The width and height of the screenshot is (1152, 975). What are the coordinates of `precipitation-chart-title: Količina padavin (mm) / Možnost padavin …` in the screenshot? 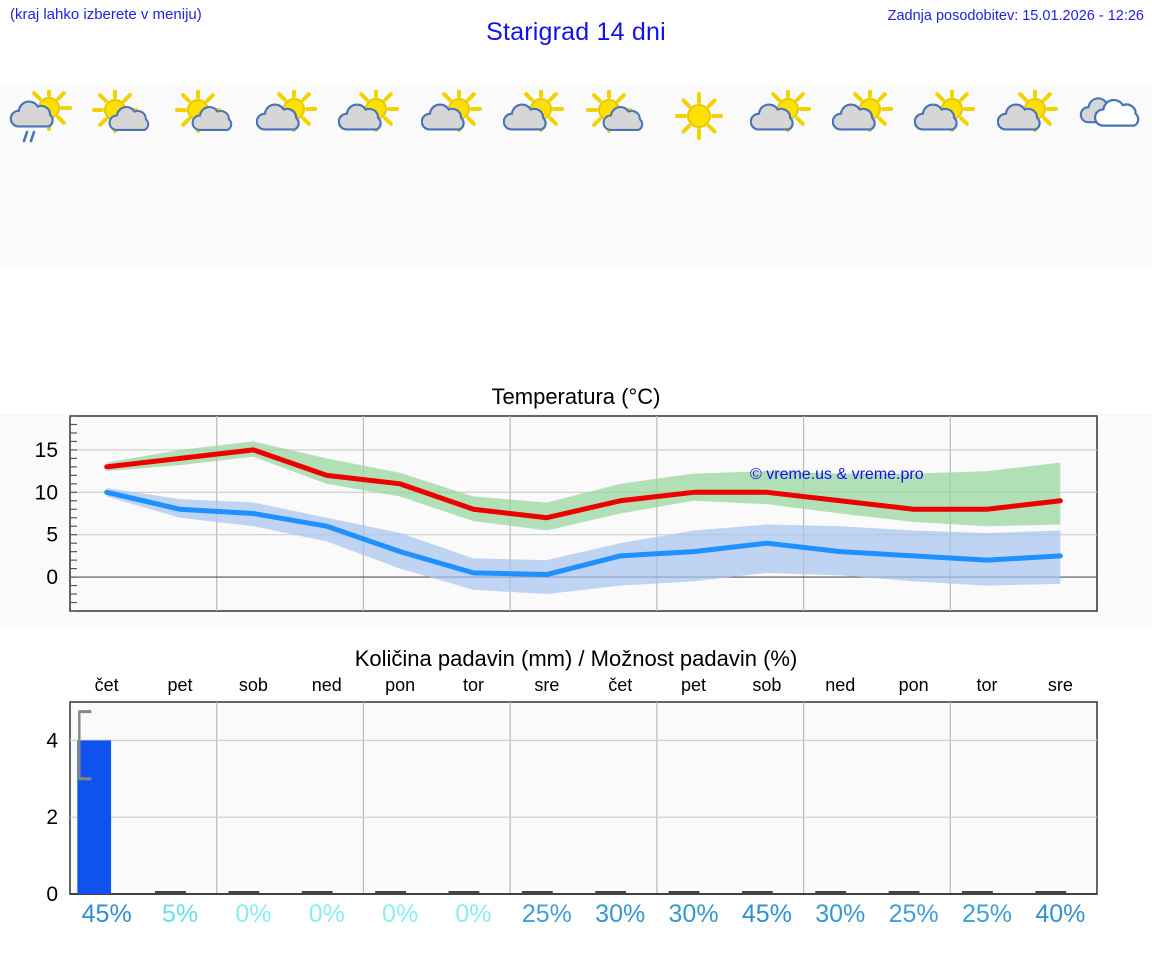 It's located at (576, 658).